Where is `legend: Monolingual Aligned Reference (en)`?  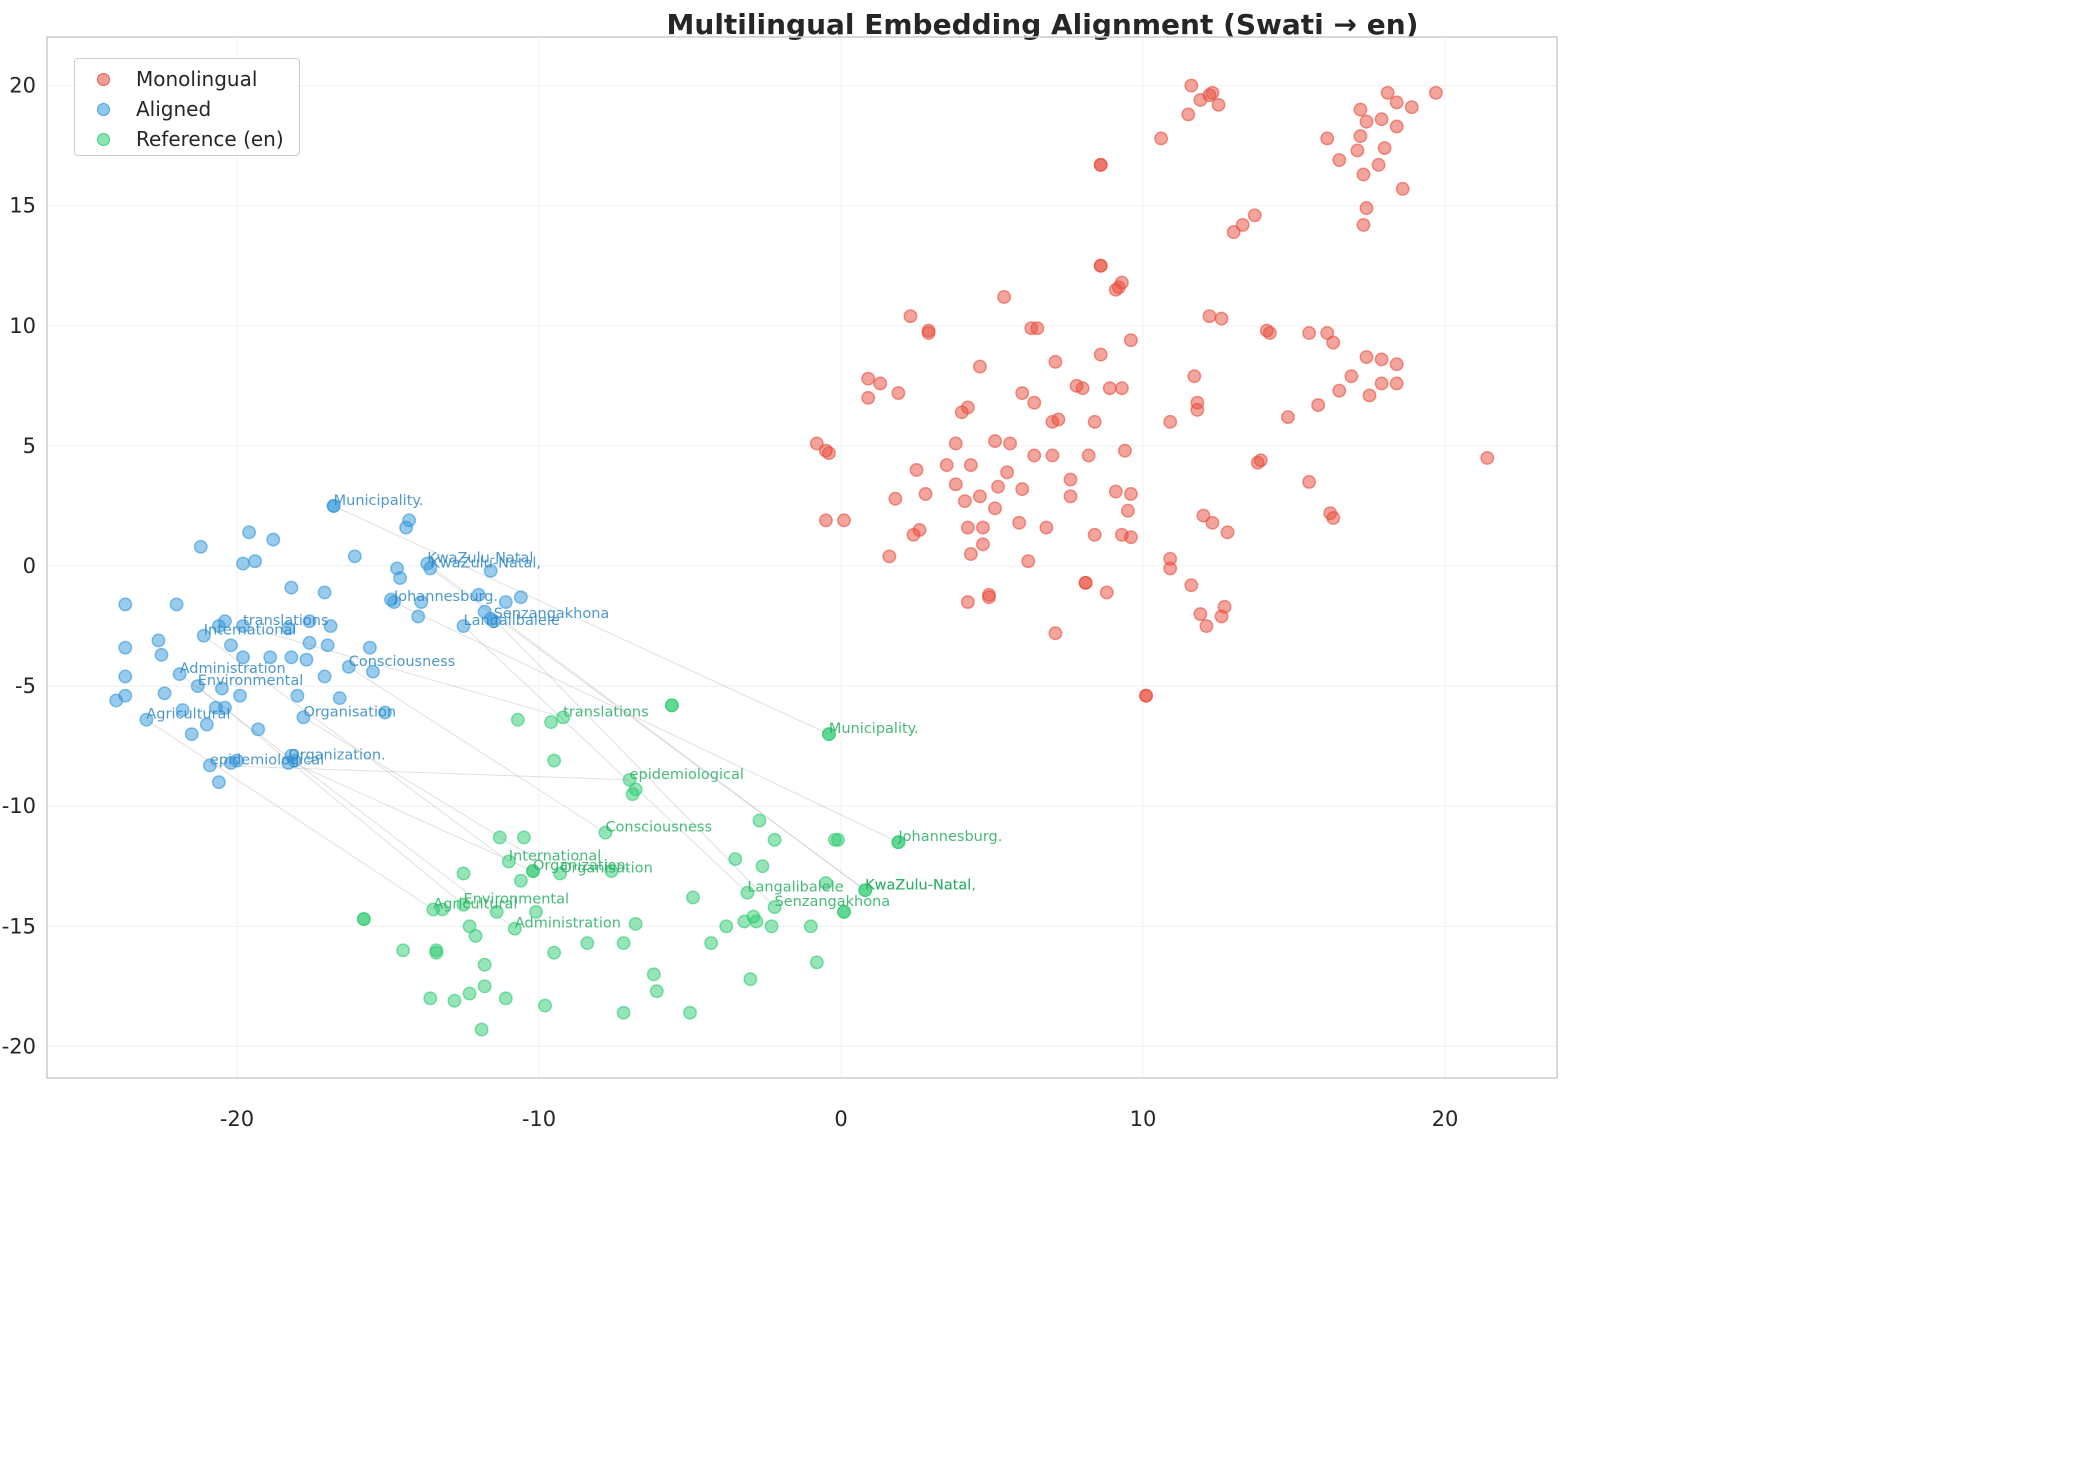 legend: Monolingual Aligned Reference (en) is located at coordinates (187, 107).